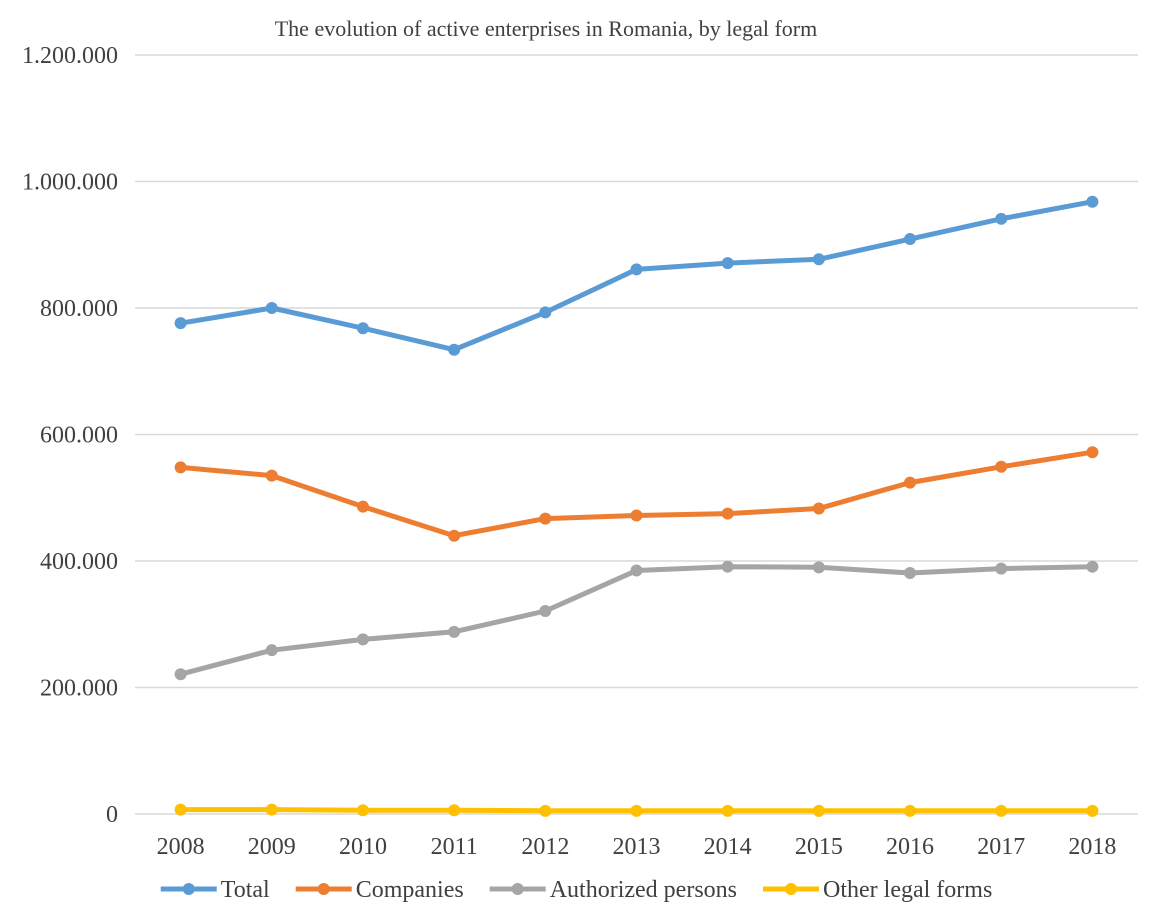 The image size is (1153, 911). Describe the element at coordinates (79, 562) in the screenshot. I see `y-tick-label: 400.000` at that location.